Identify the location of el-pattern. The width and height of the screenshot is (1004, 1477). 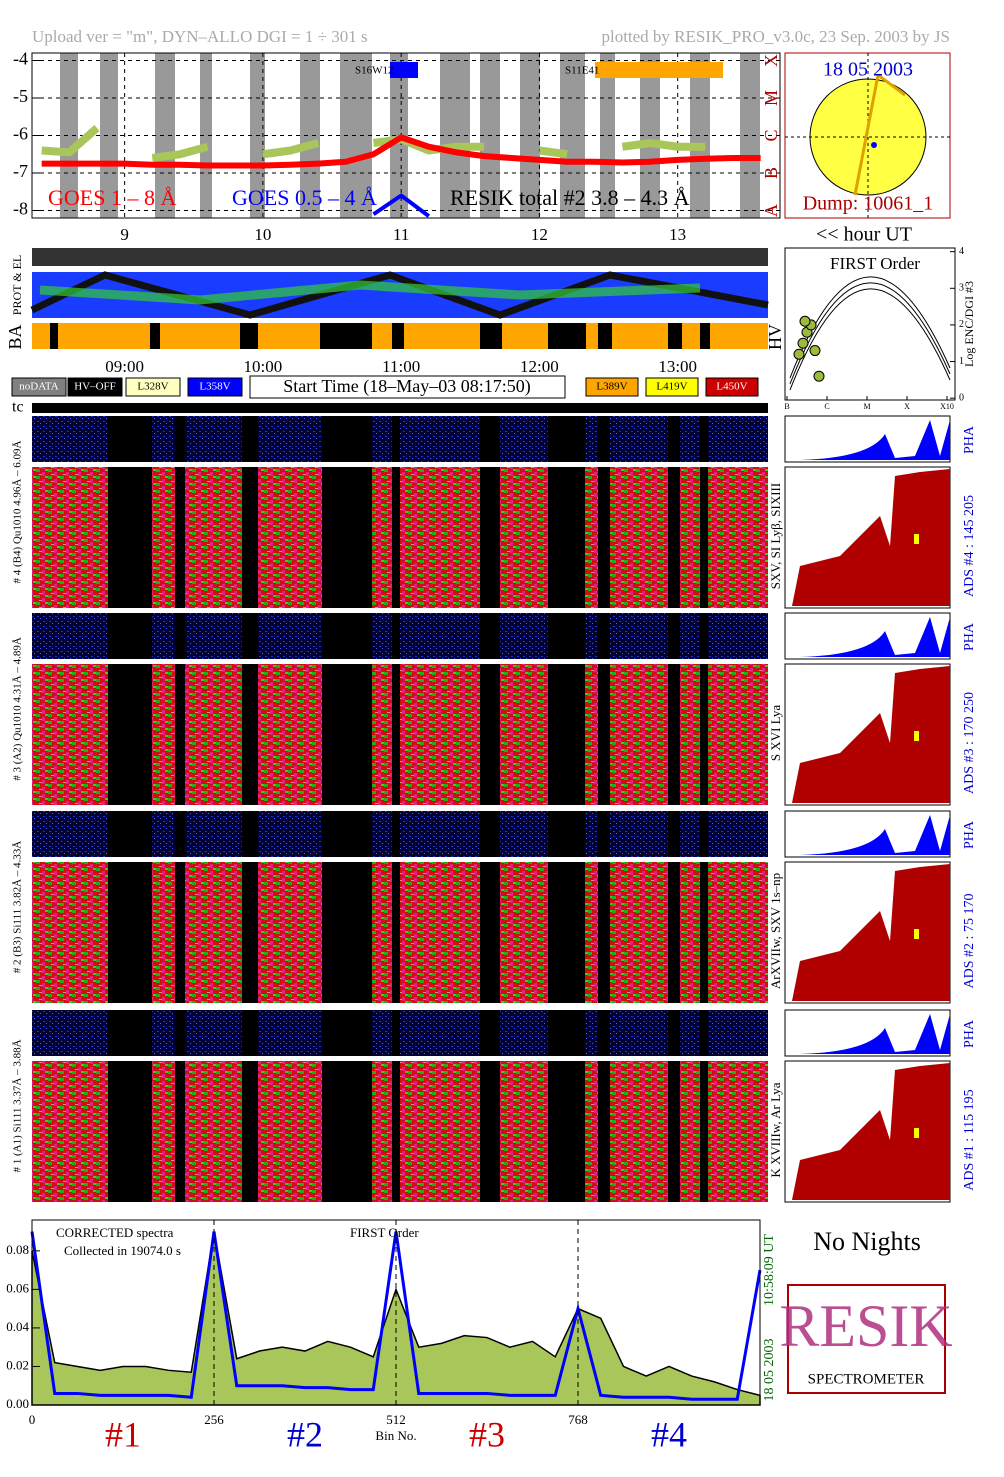
(399, 295).